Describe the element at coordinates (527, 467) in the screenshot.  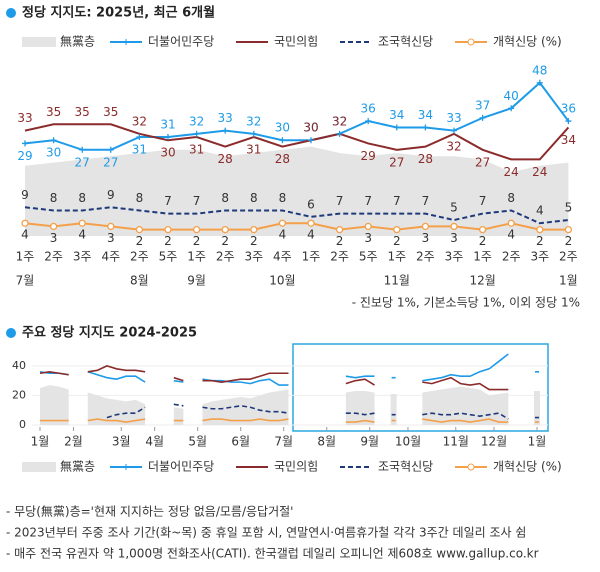
I see `legend-label: 개혁신당 (%)` at that location.